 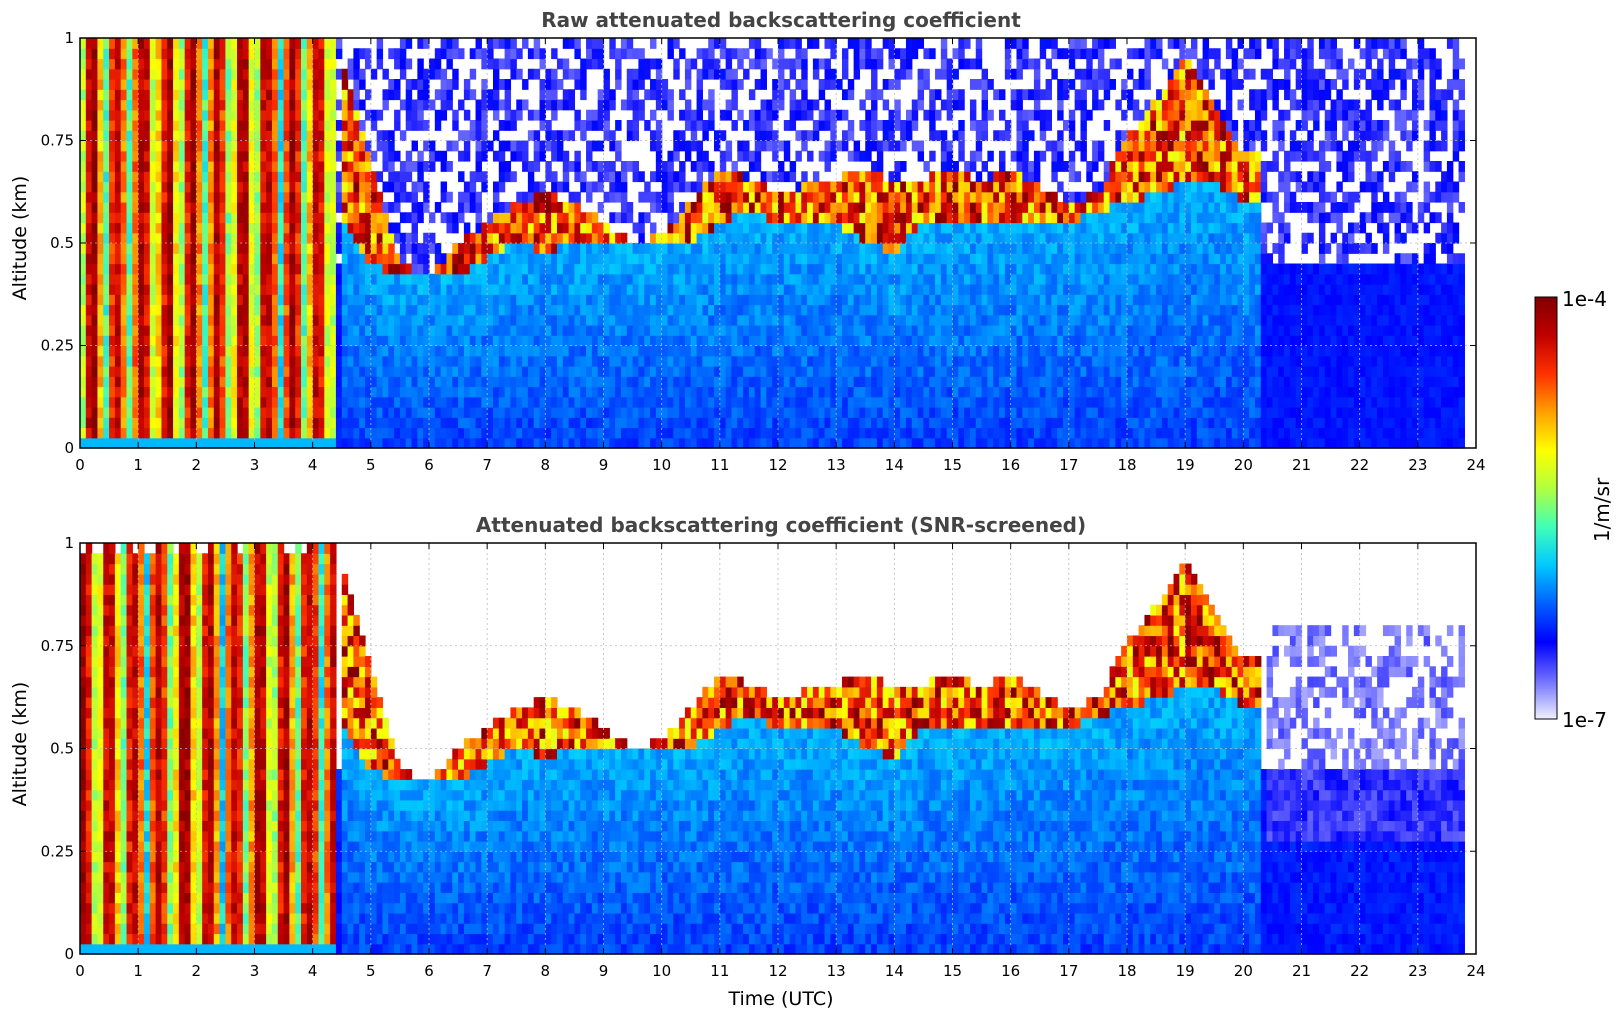 I want to click on y-tick-label: 0.5, so click(x=62, y=243).